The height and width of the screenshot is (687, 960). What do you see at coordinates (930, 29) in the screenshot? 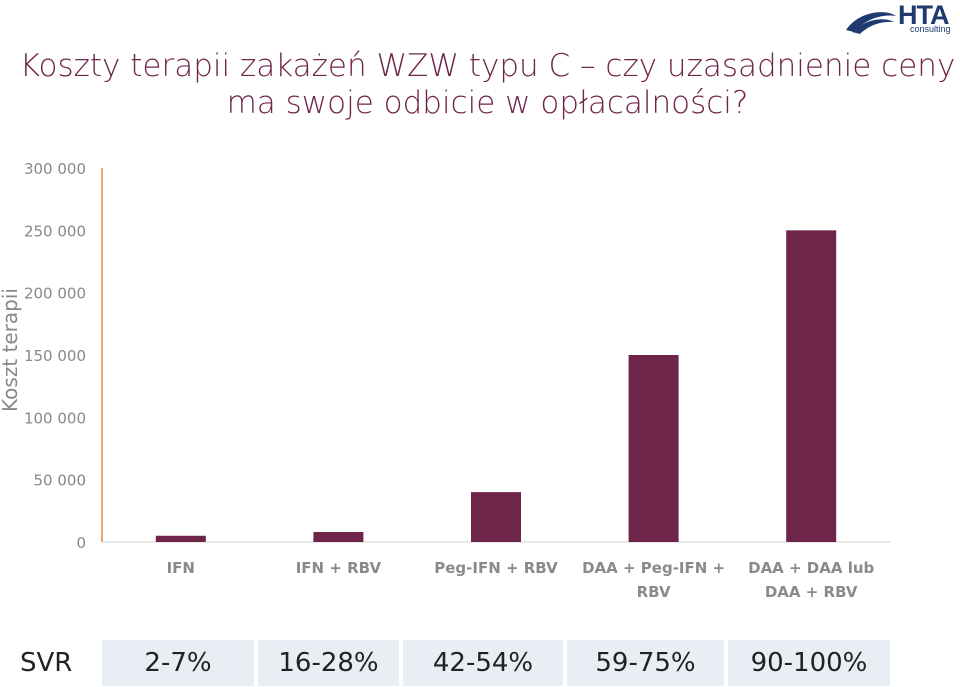
I see `logo-sub: consulting` at bounding box center [930, 29].